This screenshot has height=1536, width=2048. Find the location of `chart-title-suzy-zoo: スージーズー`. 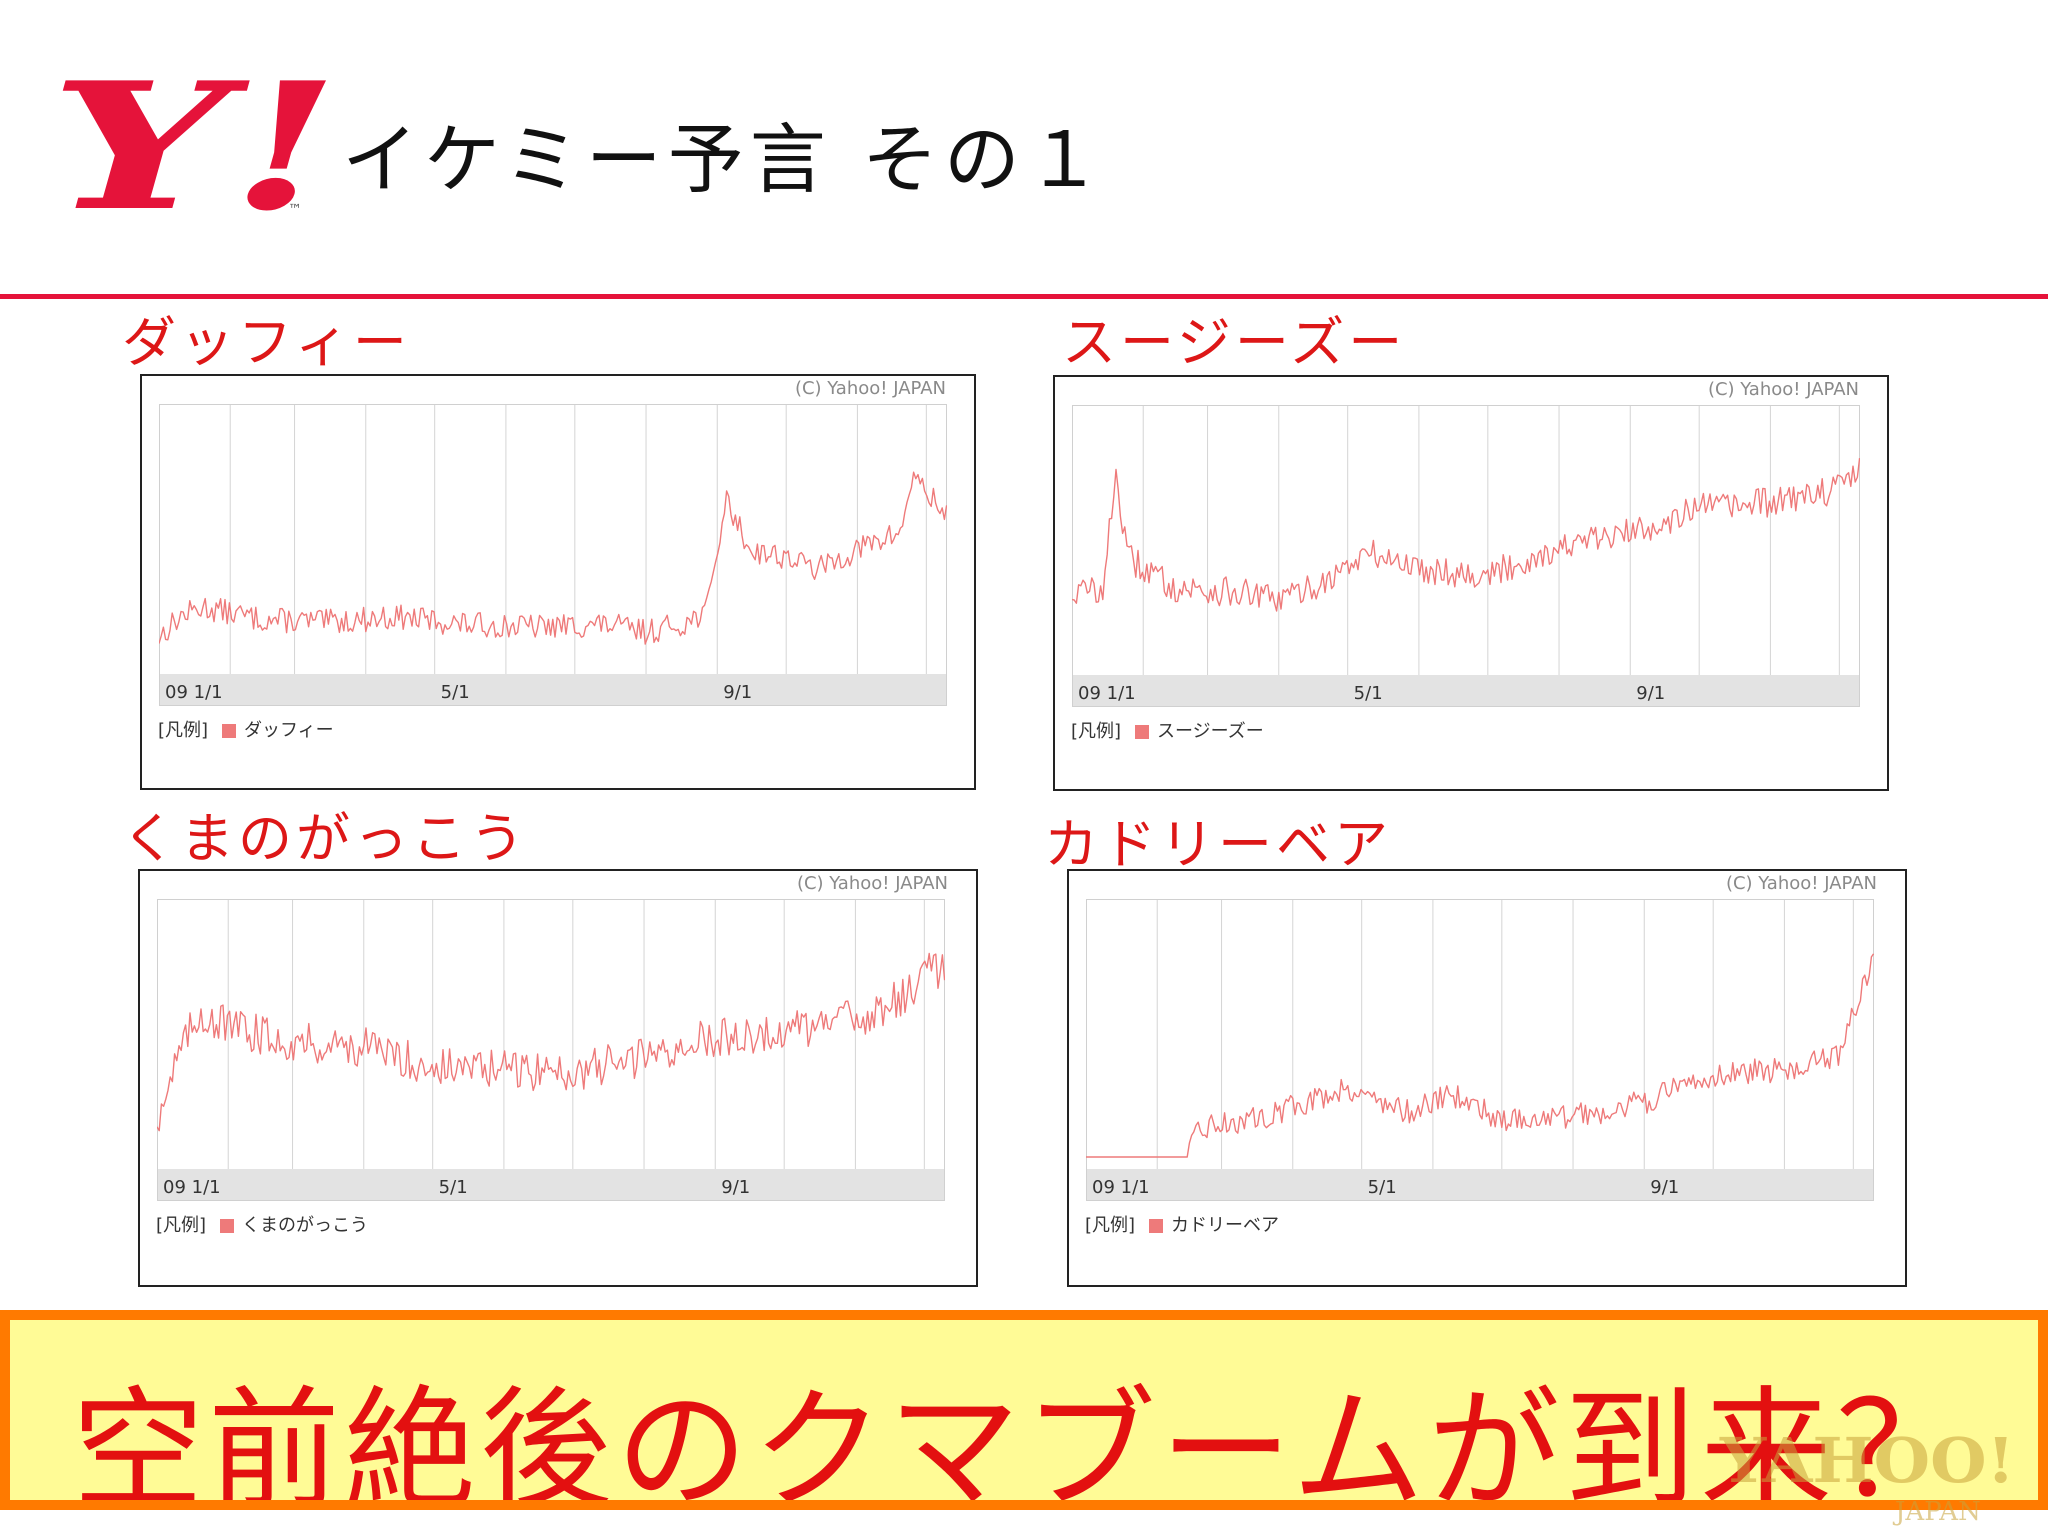

chart-title-suzy-zoo: スージーズー is located at coordinates (1234, 342).